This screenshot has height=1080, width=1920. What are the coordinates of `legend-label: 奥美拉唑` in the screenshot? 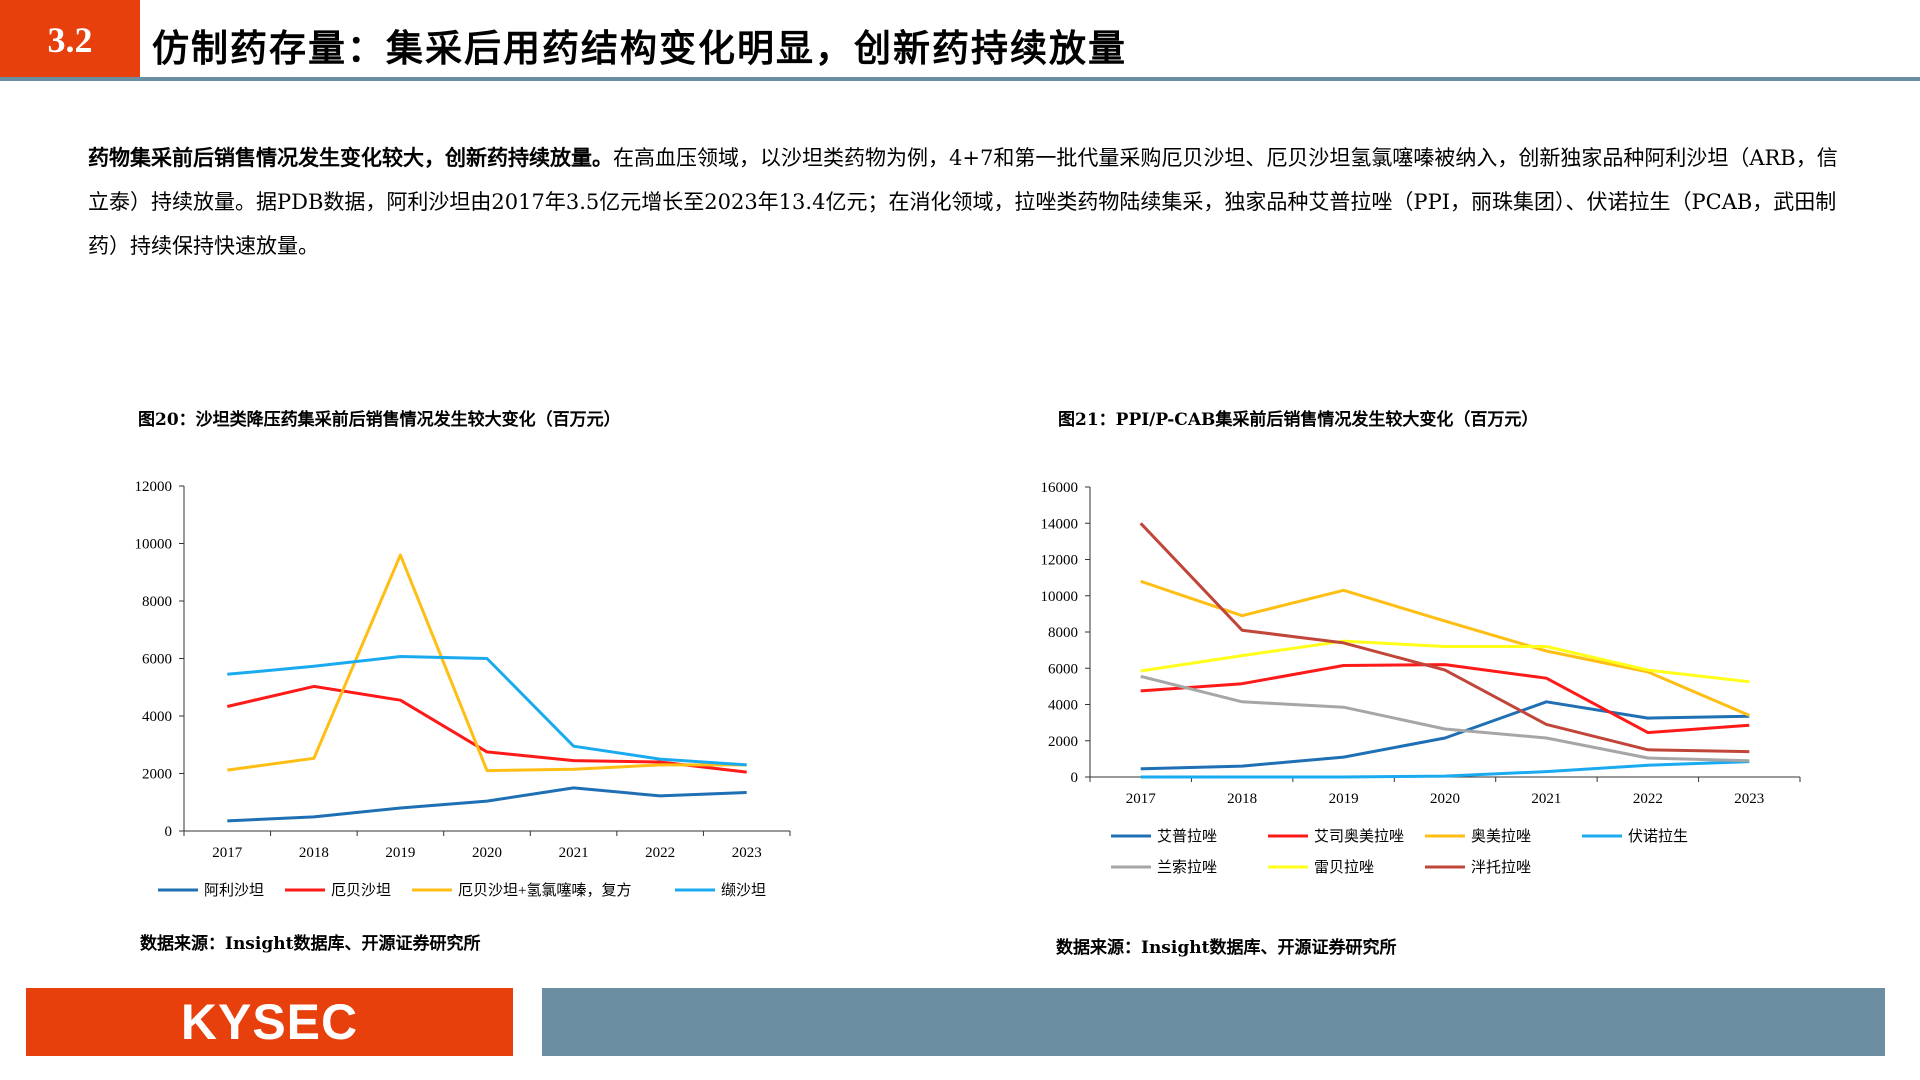 It's located at (1501, 836).